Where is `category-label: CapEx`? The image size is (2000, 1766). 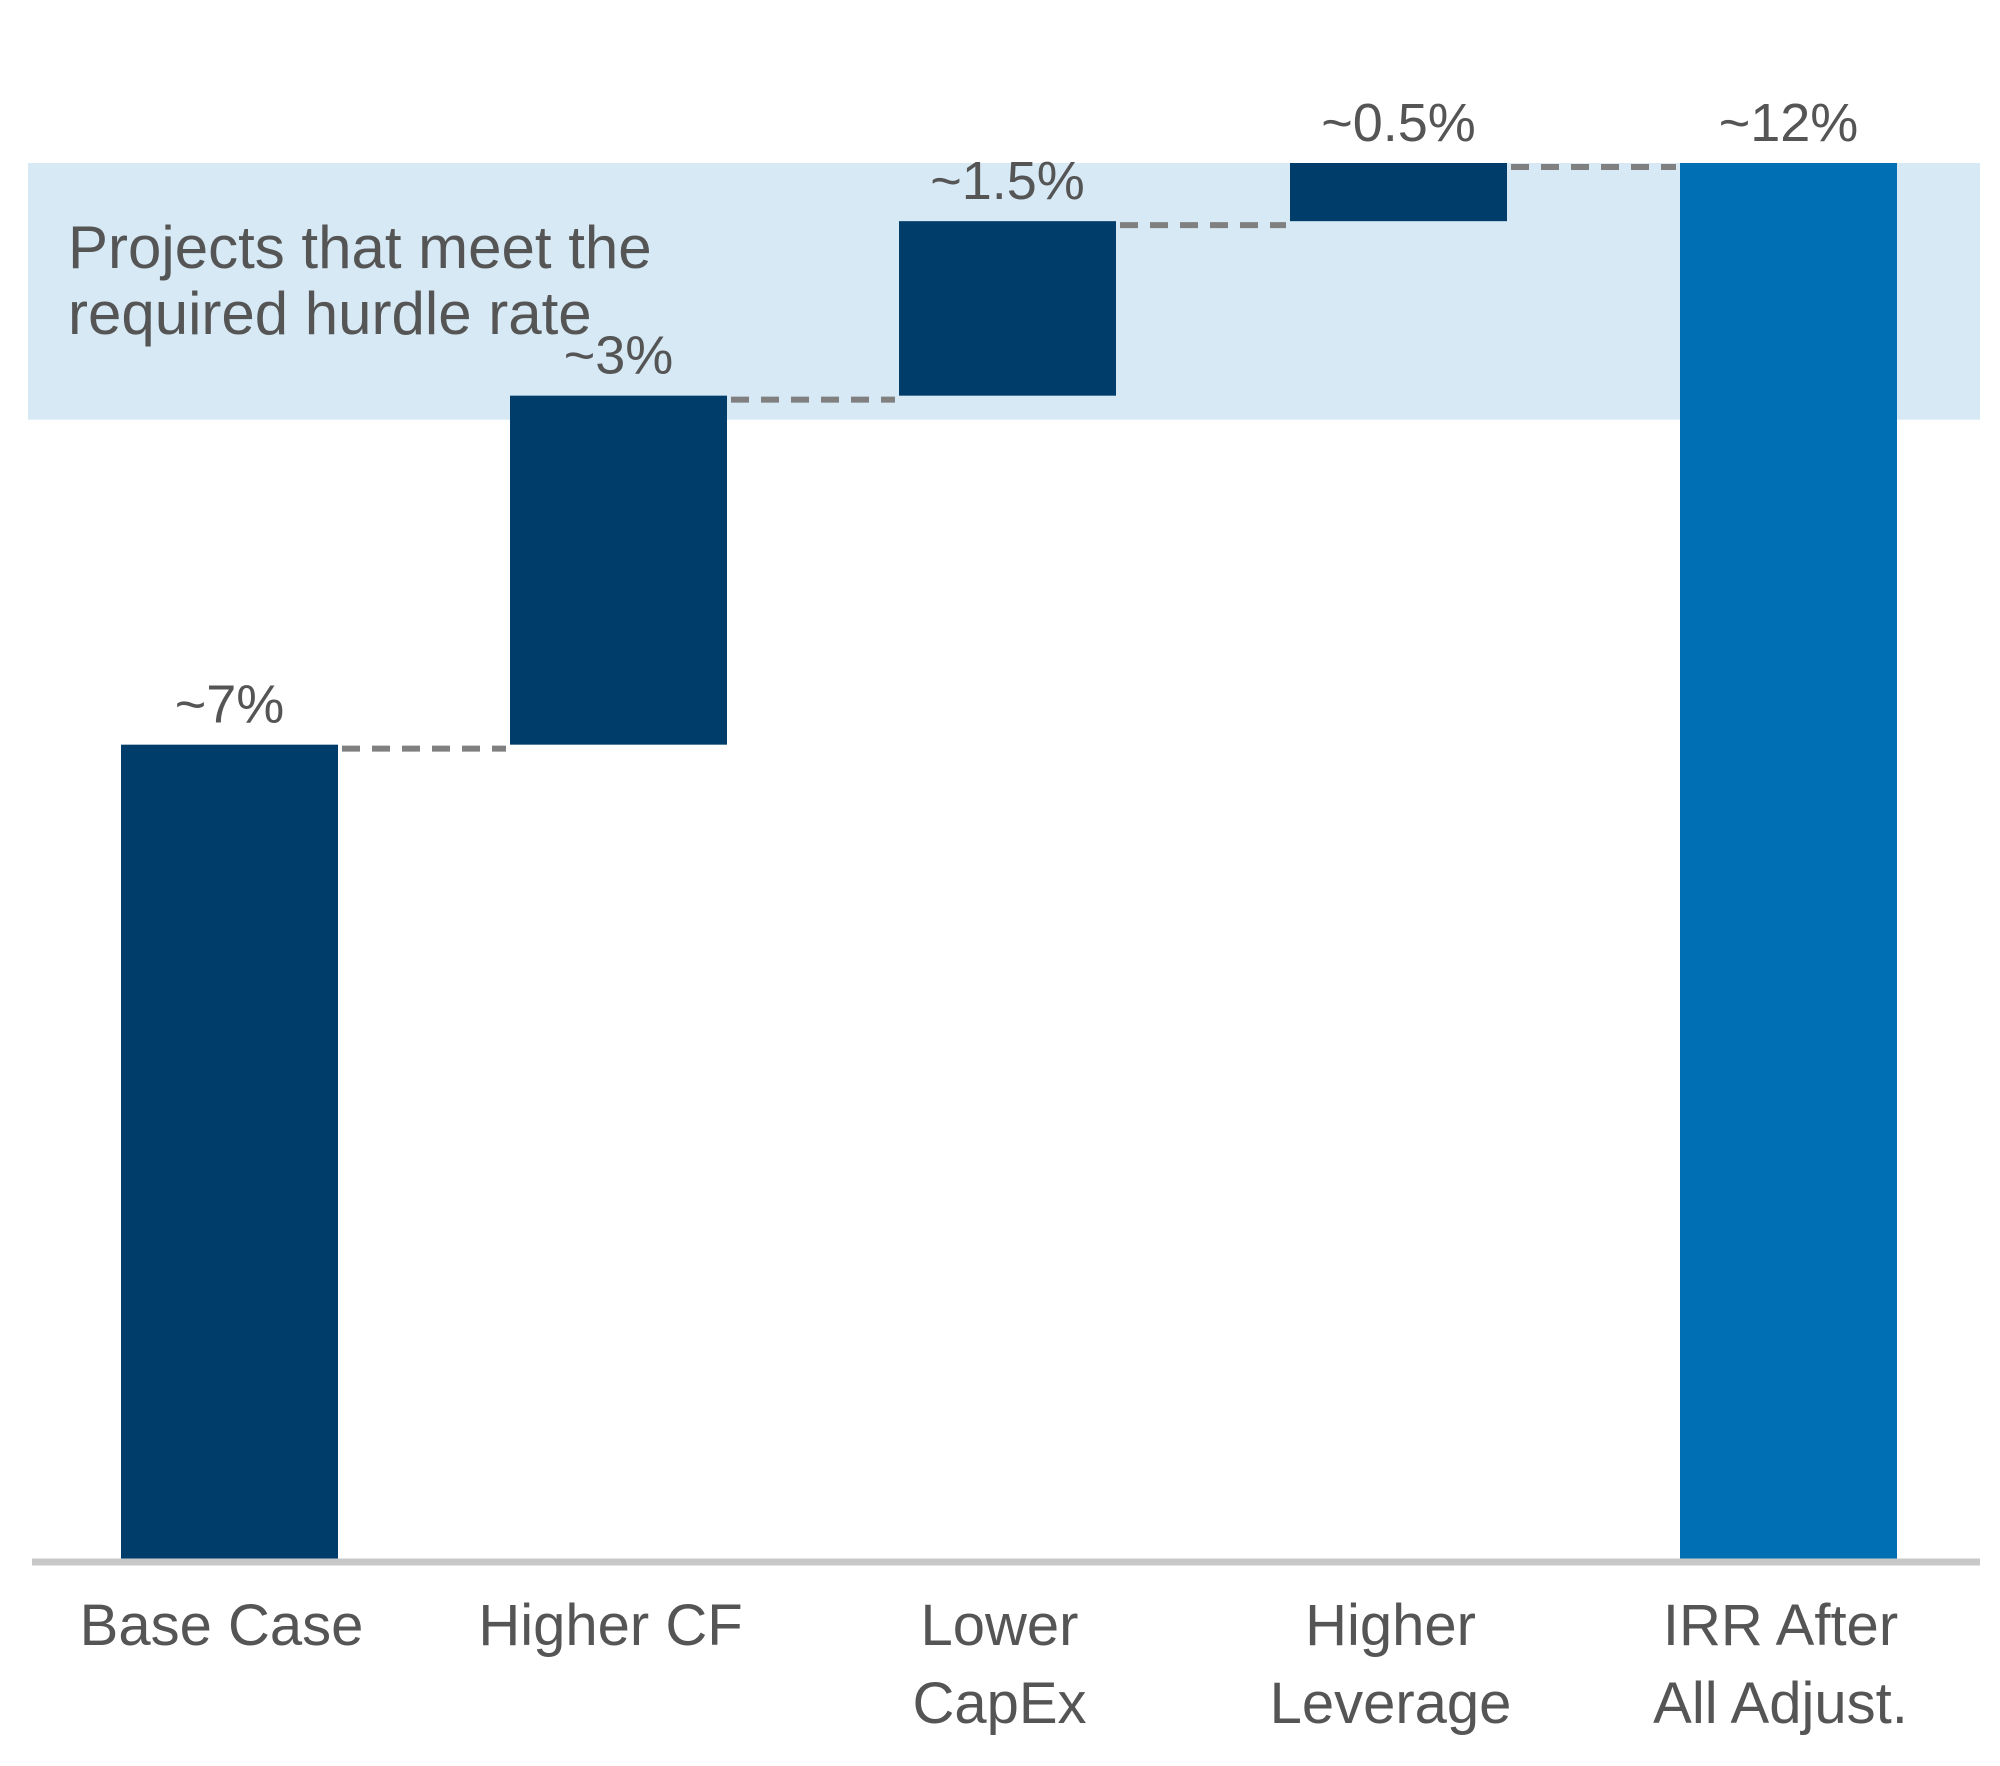
category-label: CapEx is located at coordinates (999, 1703).